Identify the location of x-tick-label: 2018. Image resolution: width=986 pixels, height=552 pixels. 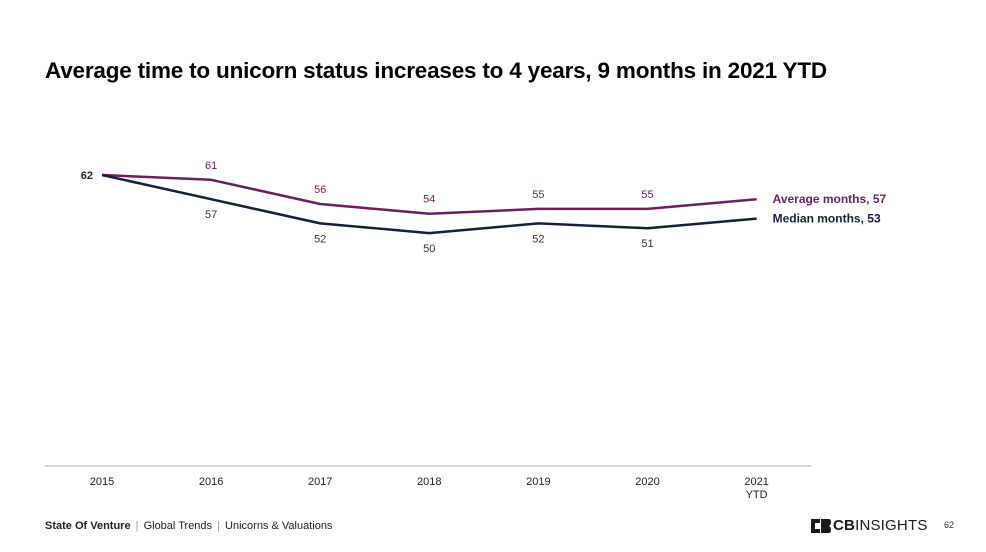
(429, 482).